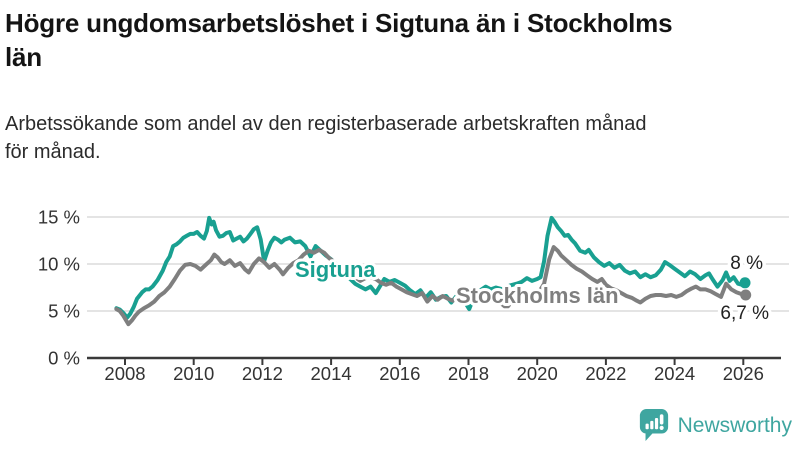  I want to click on y-axis-label: 10 %, so click(59, 264).